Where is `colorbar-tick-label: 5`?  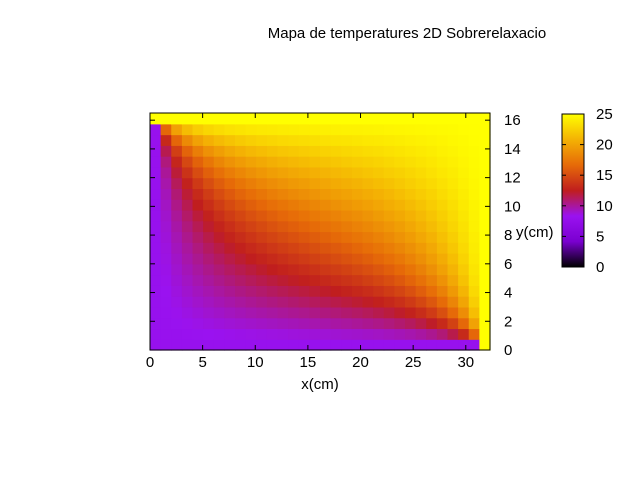
colorbar-tick-label: 5 is located at coordinates (600, 236).